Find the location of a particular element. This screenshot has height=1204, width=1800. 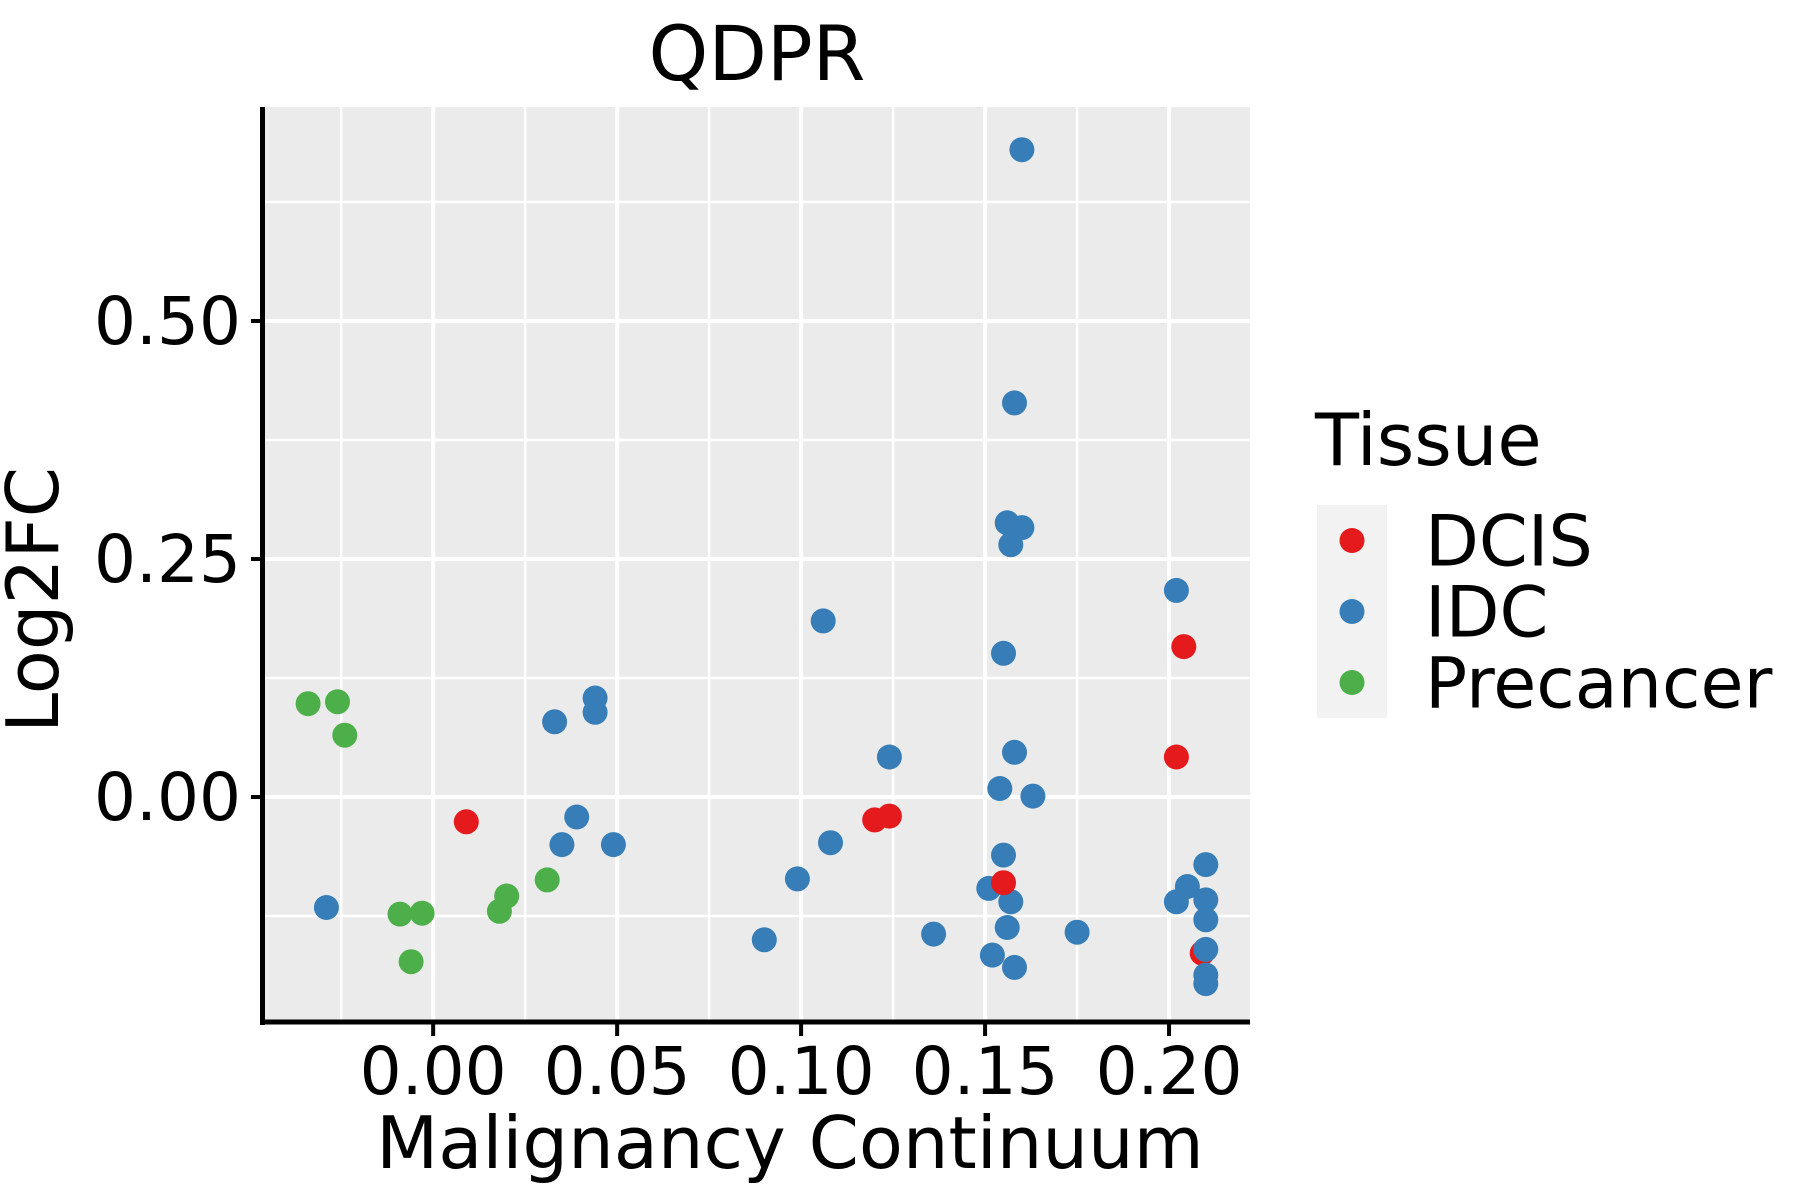

y-tick-label: 0.50 is located at coordinates (167, 321).